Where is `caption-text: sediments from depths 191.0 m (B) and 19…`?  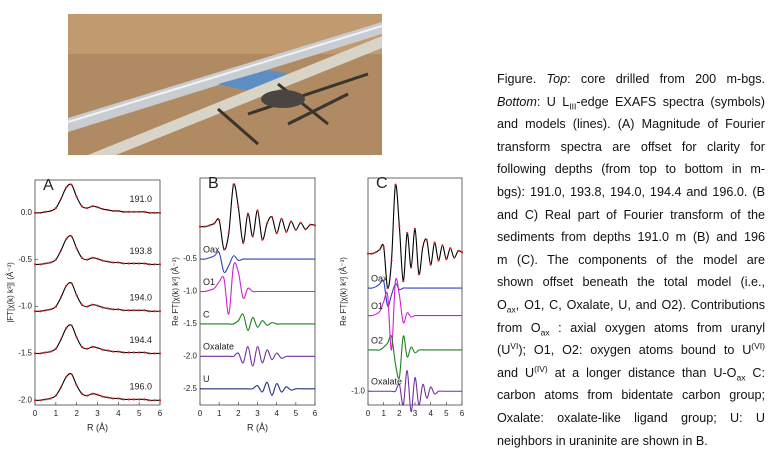
caption-text: sediments from depths 191.0 m (B) and 19… is located at coordinates (631, 237).